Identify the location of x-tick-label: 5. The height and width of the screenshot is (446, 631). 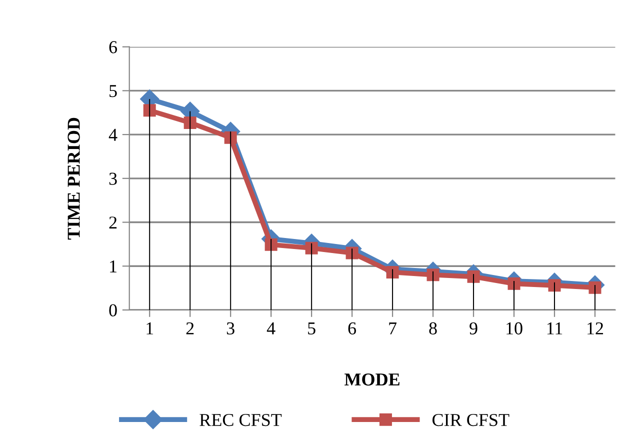
(312, 328).